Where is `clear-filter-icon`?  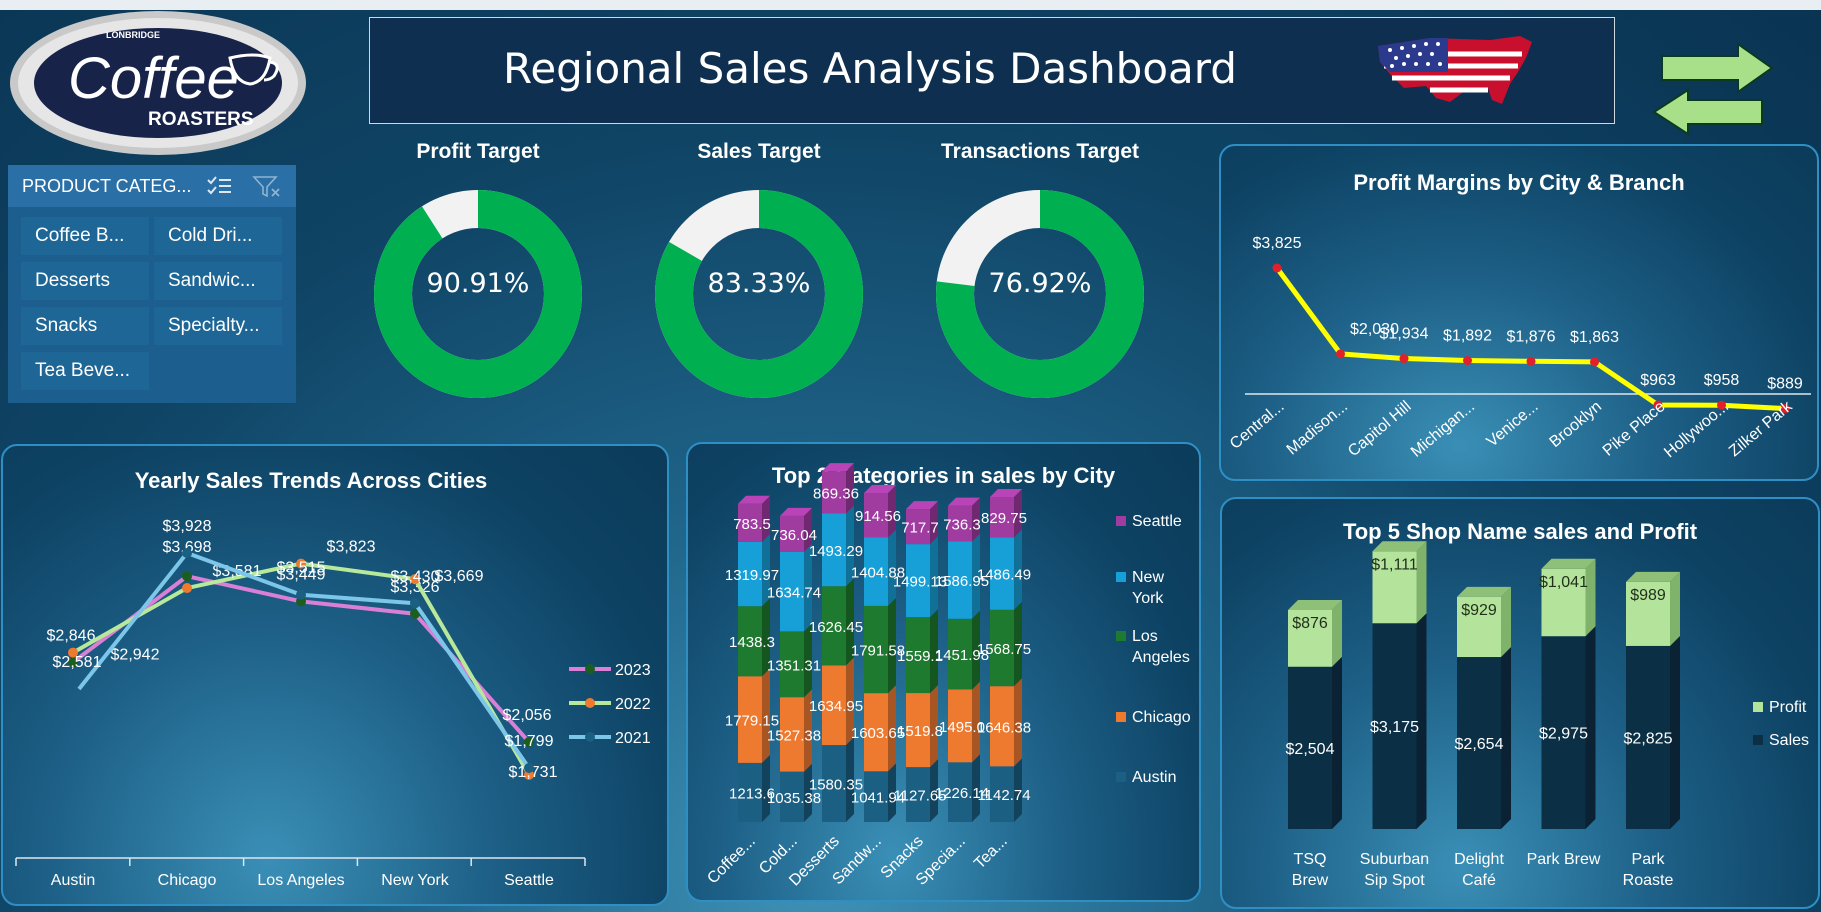
clear-filter-icon is located at coordinates (267, 187).